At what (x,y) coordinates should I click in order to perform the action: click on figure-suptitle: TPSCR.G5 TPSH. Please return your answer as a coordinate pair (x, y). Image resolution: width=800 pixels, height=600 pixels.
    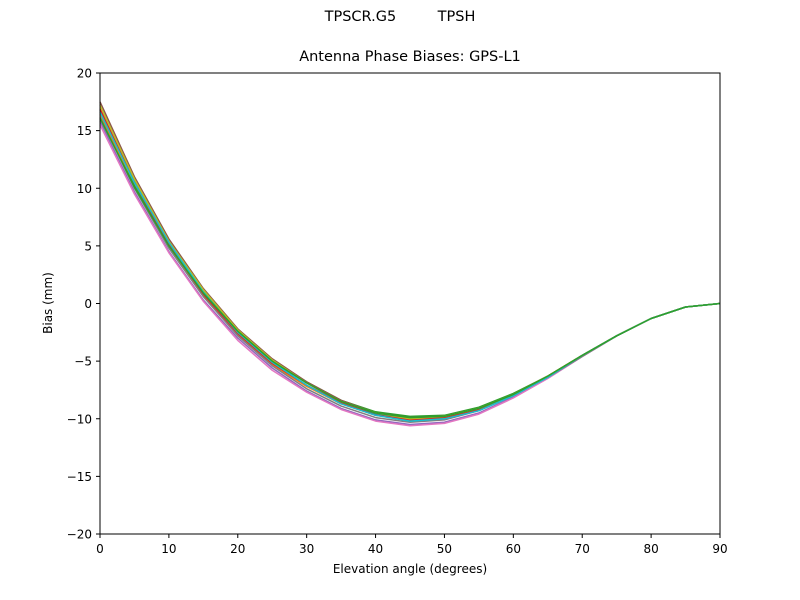
    Looking at the image, I should click on (400, 17).